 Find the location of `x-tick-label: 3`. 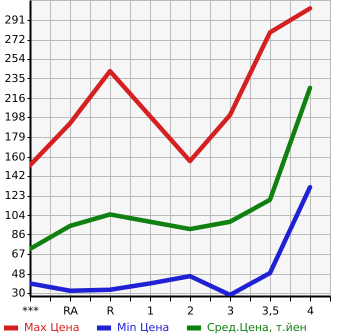

x-tick-label: 3 is located at coordinates (230, 311).